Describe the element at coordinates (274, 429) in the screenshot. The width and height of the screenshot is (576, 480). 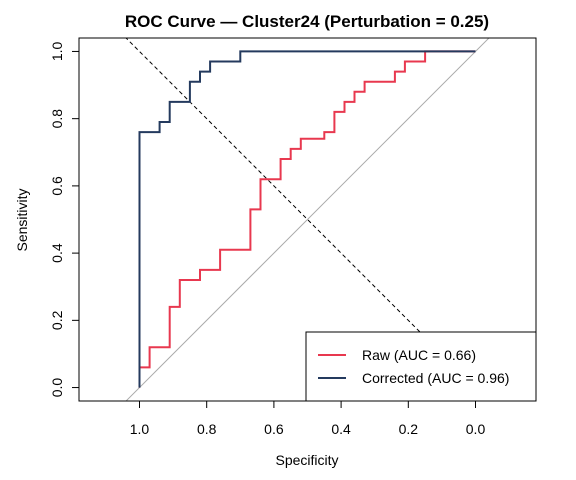
I see `x-tick-label: 0.6` at that location.